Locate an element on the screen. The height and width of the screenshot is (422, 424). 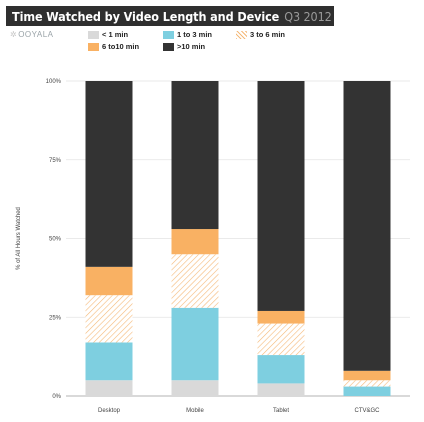
legend-label-gt10: >10 min is located at coordinates (191, 46).